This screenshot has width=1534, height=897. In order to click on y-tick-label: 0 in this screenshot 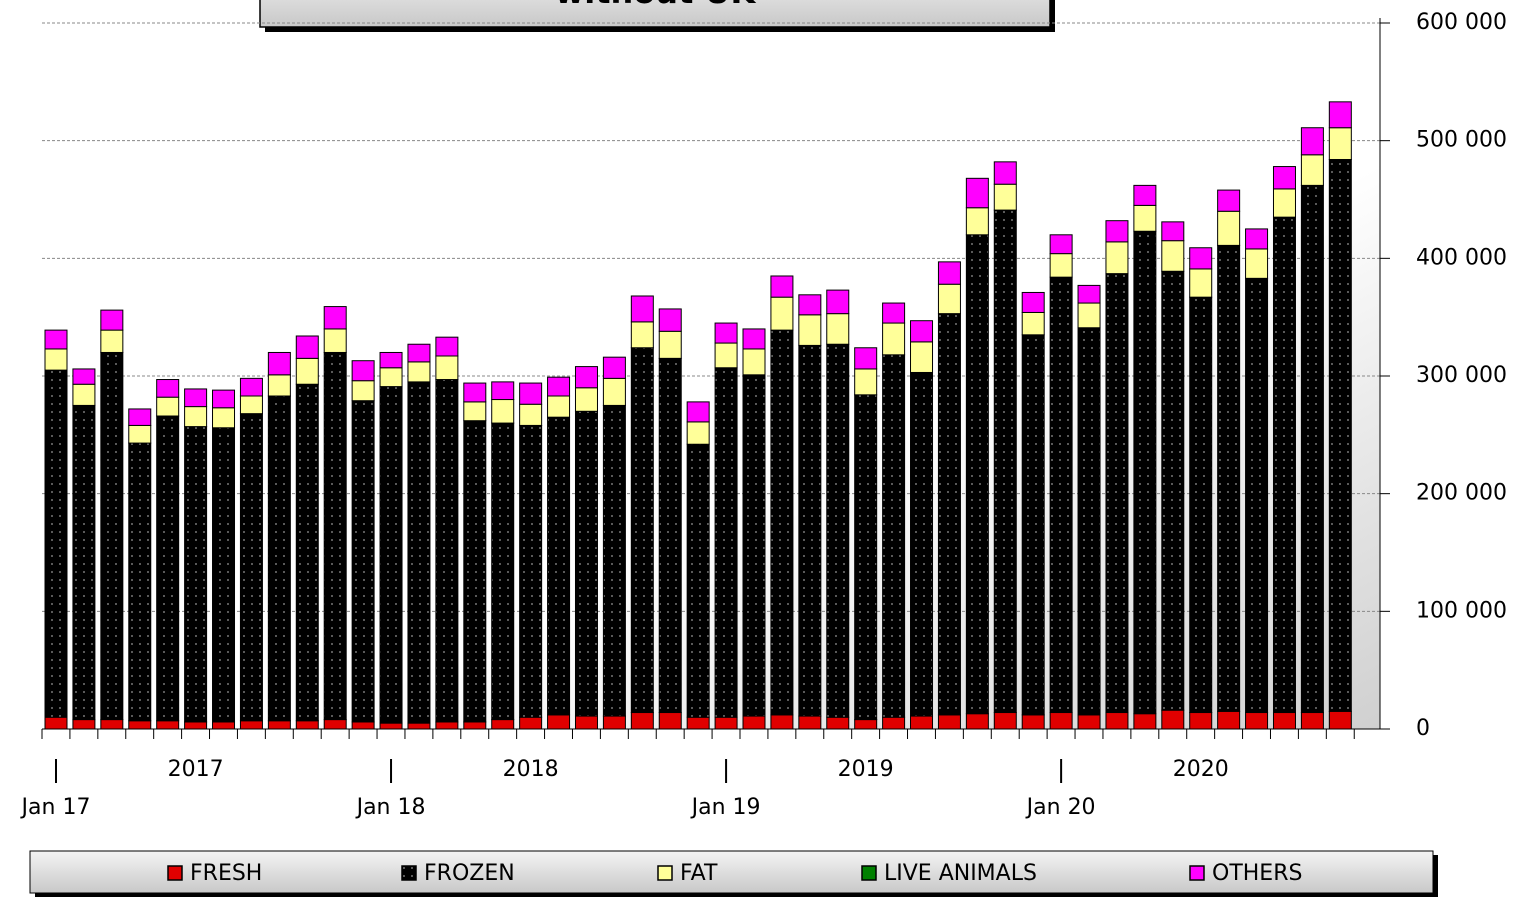, I will do `click(1423, 728)`.